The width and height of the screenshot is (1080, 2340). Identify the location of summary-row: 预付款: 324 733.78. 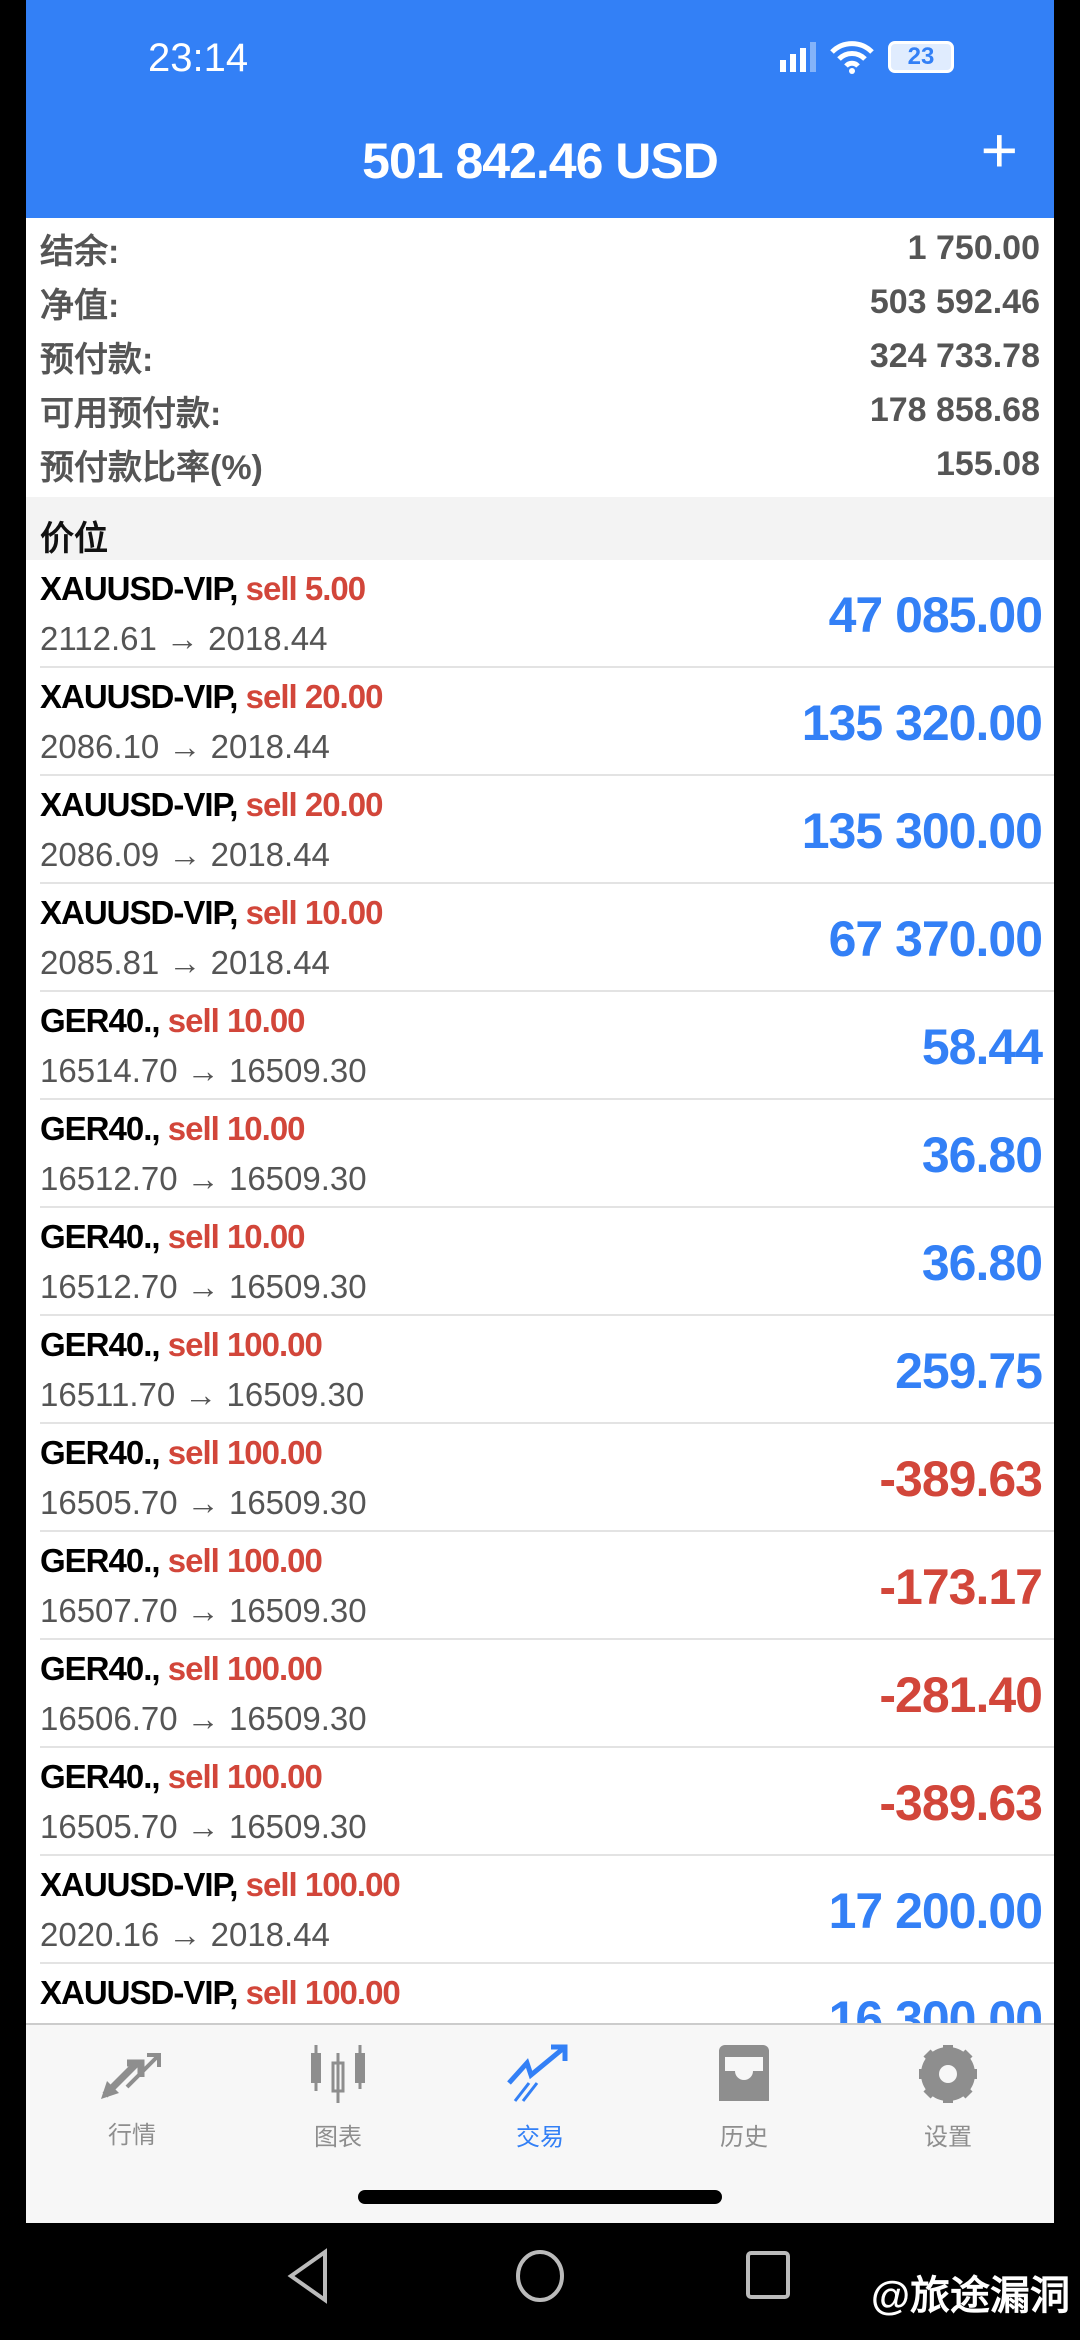
(540, 356).